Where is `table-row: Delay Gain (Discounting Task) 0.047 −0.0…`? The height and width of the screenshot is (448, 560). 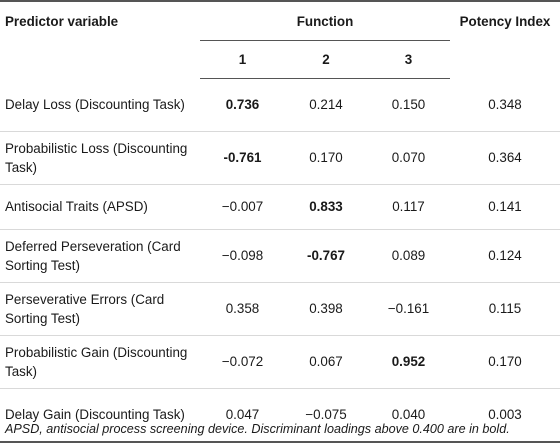
table-row: Delay Gain (Discounting Task) 0.047 −0.0… is located at coordinates (280, 415).